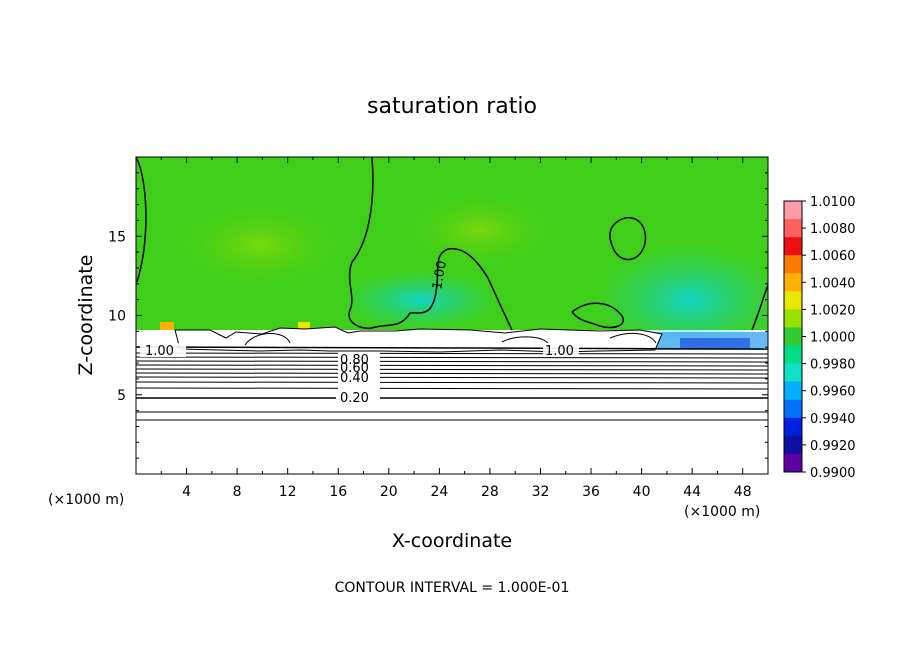 The width and height of the screenshot is (904, 654). I want to click on contour-labels: 1.00 1.00 1.00 0.80 0.60 0.40 0.20, so click(359, 333).